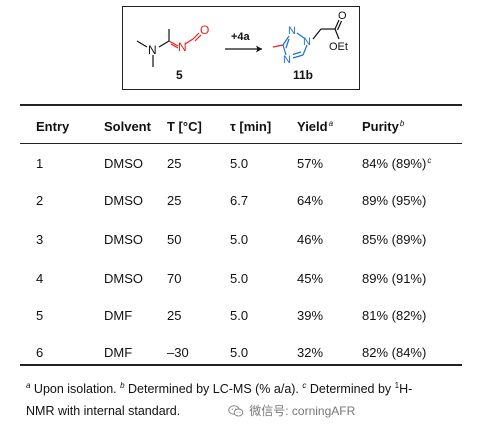 The height and width of the screenshot is (432, 483). Describe the element at coordinates (350, 389) in the screenshot. I see `footnote-c-text: Determined by` at that location.